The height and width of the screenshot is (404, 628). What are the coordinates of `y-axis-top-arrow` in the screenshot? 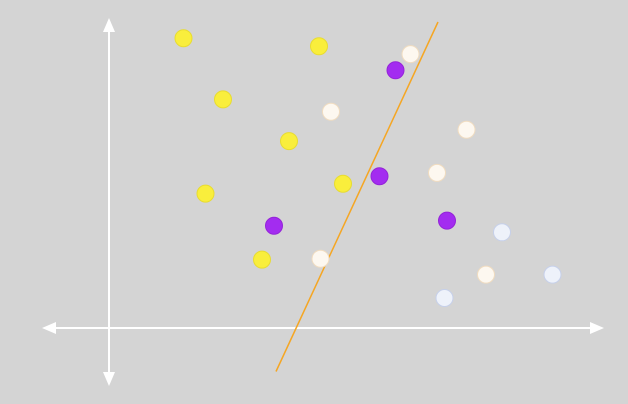 It's located at (109, 25).